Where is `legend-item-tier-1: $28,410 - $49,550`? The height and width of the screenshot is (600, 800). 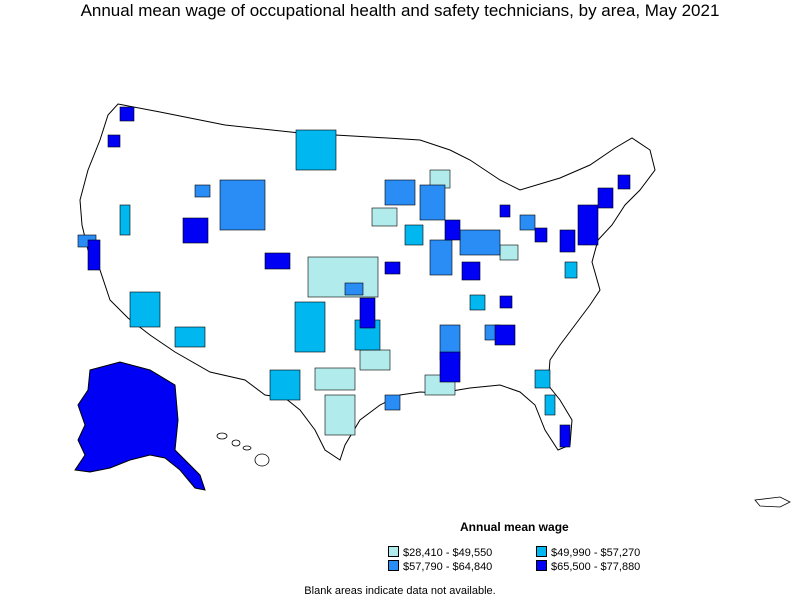
legend-item-tier-1: $28,410 - $49,550 is located at coordinates (440, 552).